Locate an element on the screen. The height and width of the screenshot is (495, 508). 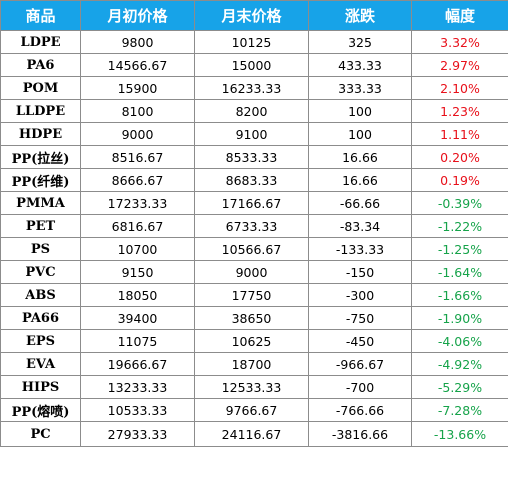
table-row: PMMA 17233.33 17166.67 -66.66 -0.39% is located at coordinates (254, 203).